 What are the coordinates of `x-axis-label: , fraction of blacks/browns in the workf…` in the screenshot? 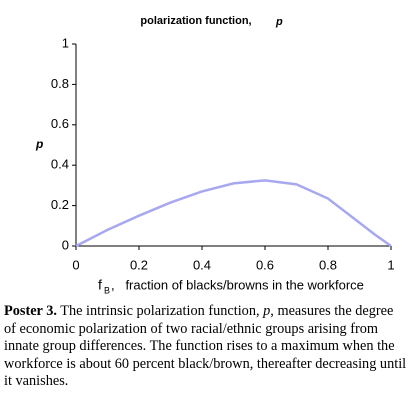 It's located at (237, 284).